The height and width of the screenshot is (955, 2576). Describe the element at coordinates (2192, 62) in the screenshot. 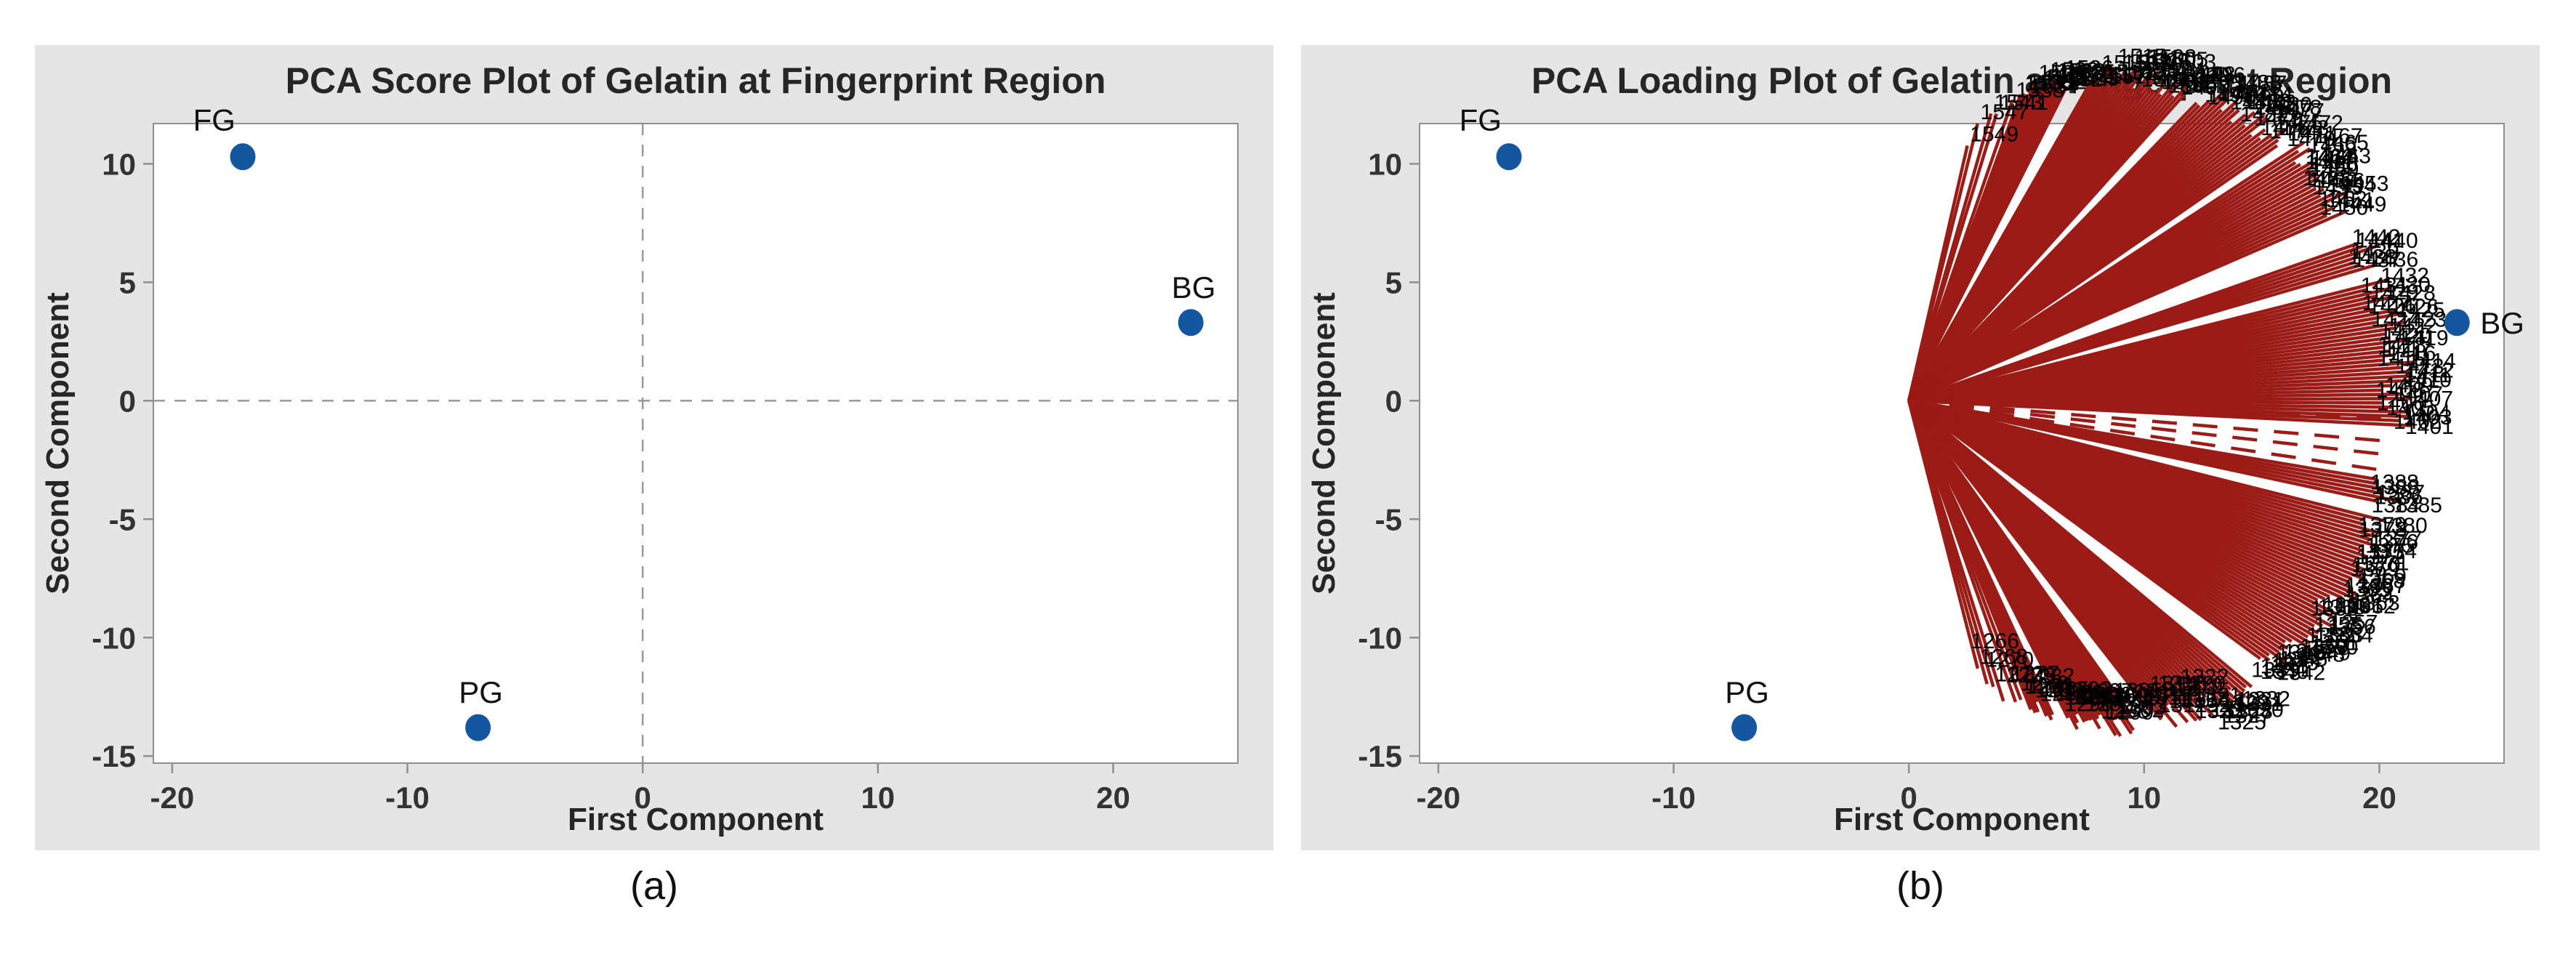

I see `svg-text: 1503` at that location.